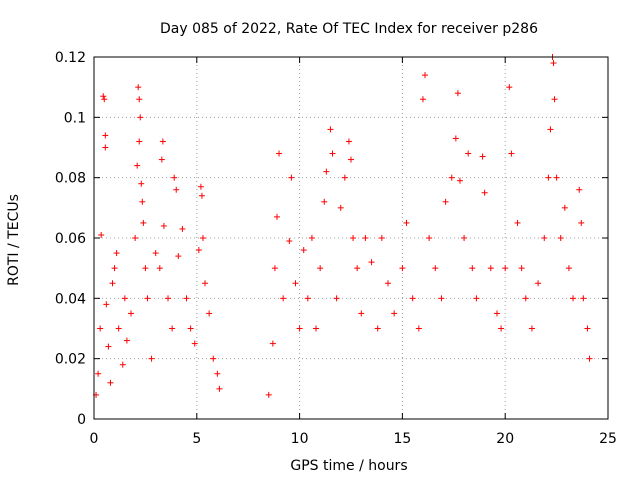  What do you see at coordinates (70, 58) in the screenshot?
I see `y-tick-label: 0.12` at bounding box center [70, 58].